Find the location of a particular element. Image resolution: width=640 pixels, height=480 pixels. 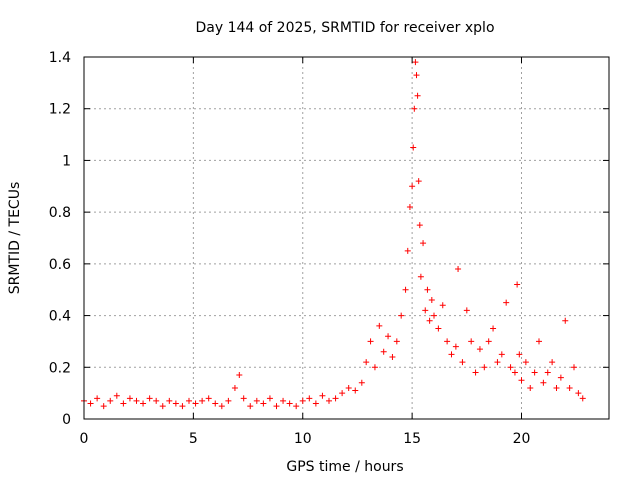

x-tick-label: 5 is located at coordinates (193, 439).